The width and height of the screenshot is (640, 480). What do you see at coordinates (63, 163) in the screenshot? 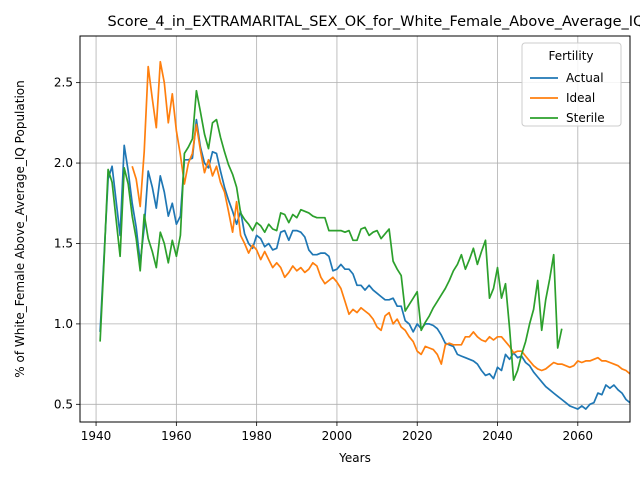
I see `y-tick-label: 2.0` at bounding box center [63, 163].